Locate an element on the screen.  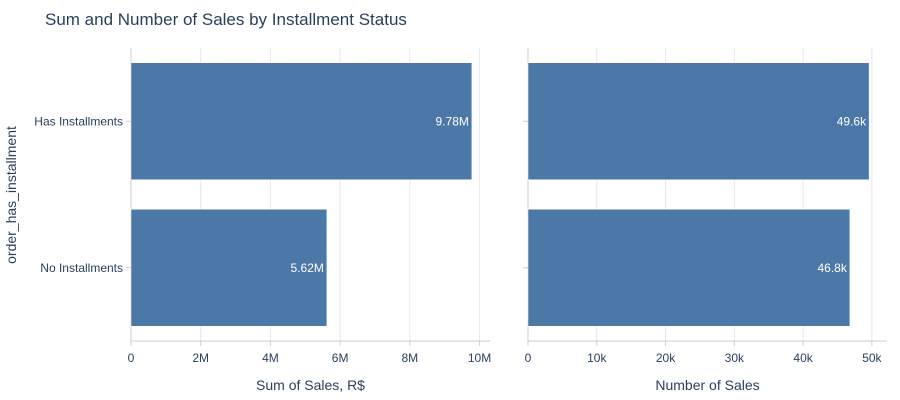
sales-sum-x-tick-label: 2M is located at coordinates (200, 358).